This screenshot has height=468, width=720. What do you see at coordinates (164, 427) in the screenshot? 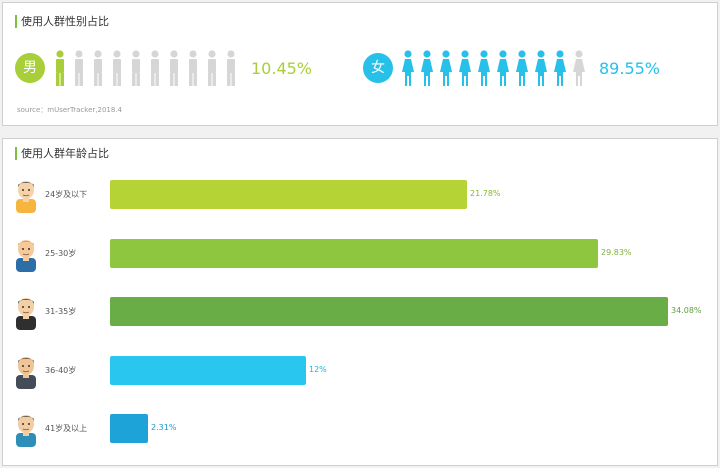
I see `age-bar-value-label: 2.31%` at bounding box center [164, 427].